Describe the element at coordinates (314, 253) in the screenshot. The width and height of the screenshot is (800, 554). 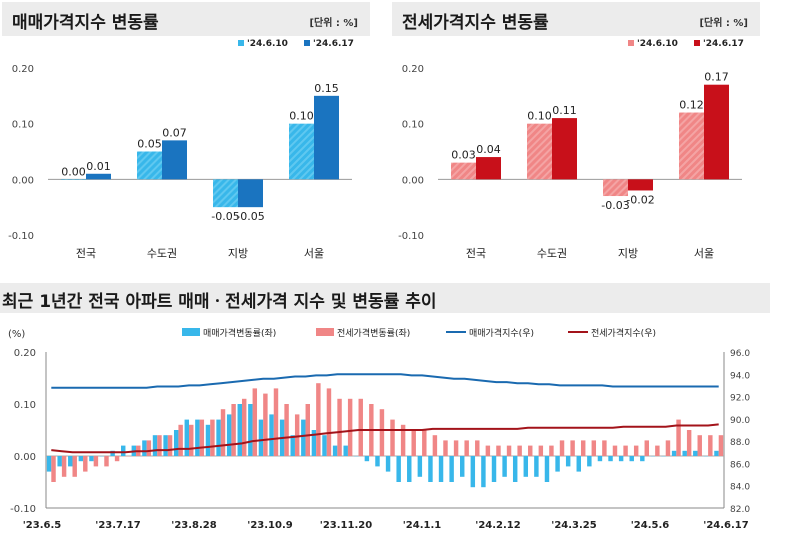
I see `category-label: 서울` at that location.